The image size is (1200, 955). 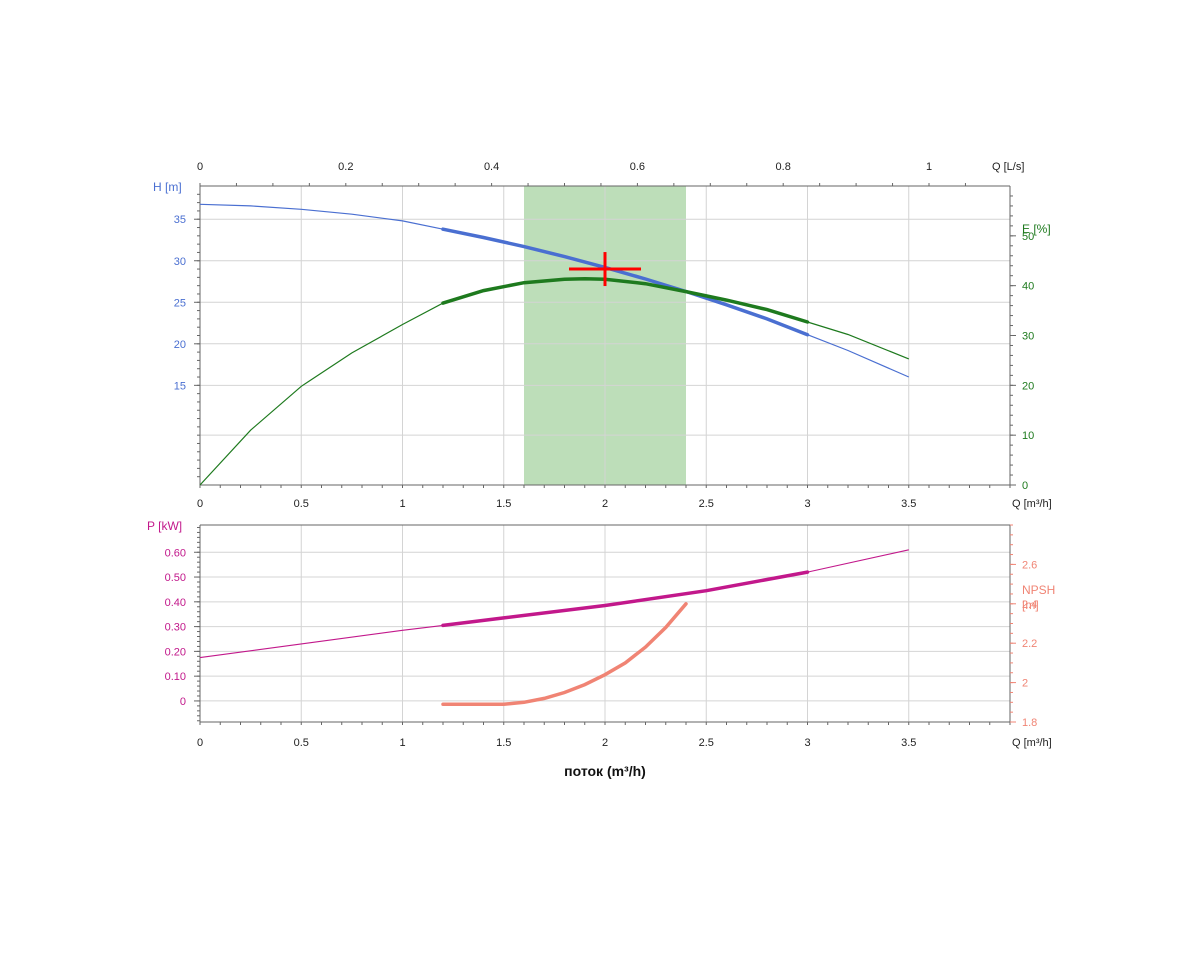 I want to click on y-right-tick-label: 2.4, so click(x=1029, y=605).